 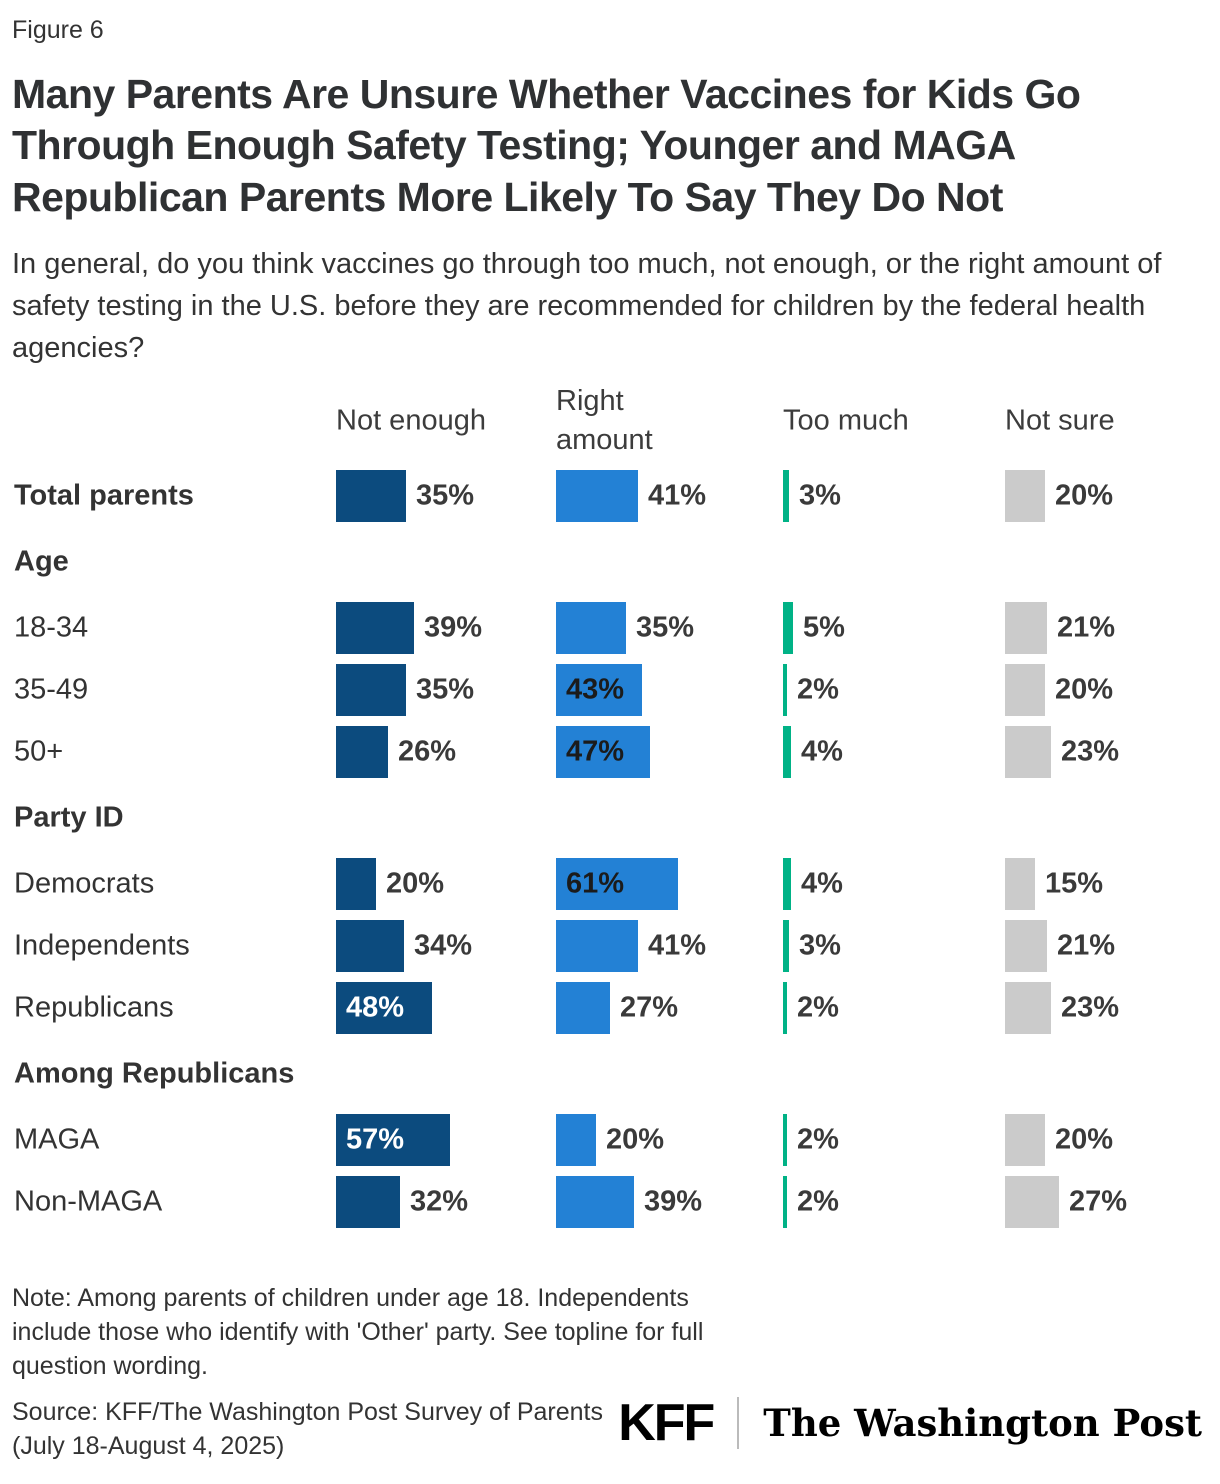 What do you see at coordinates (51, 689) in the screenshot?
I see `row-label: 35-49` at bounding box center [51, 689].